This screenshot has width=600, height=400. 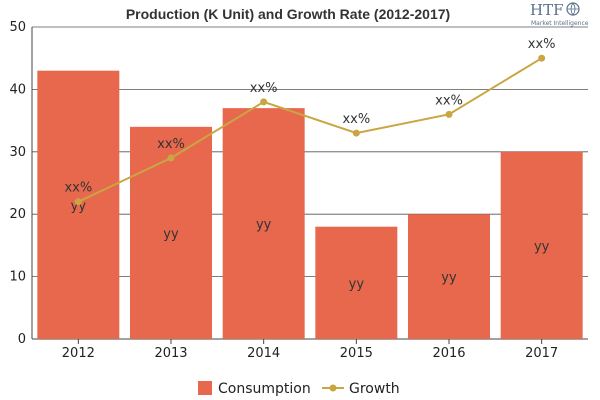 What do you see at coordinates (17, 89) in the screenshot?
I see `y-tick-label: 40` at bounding box center [17, 89].